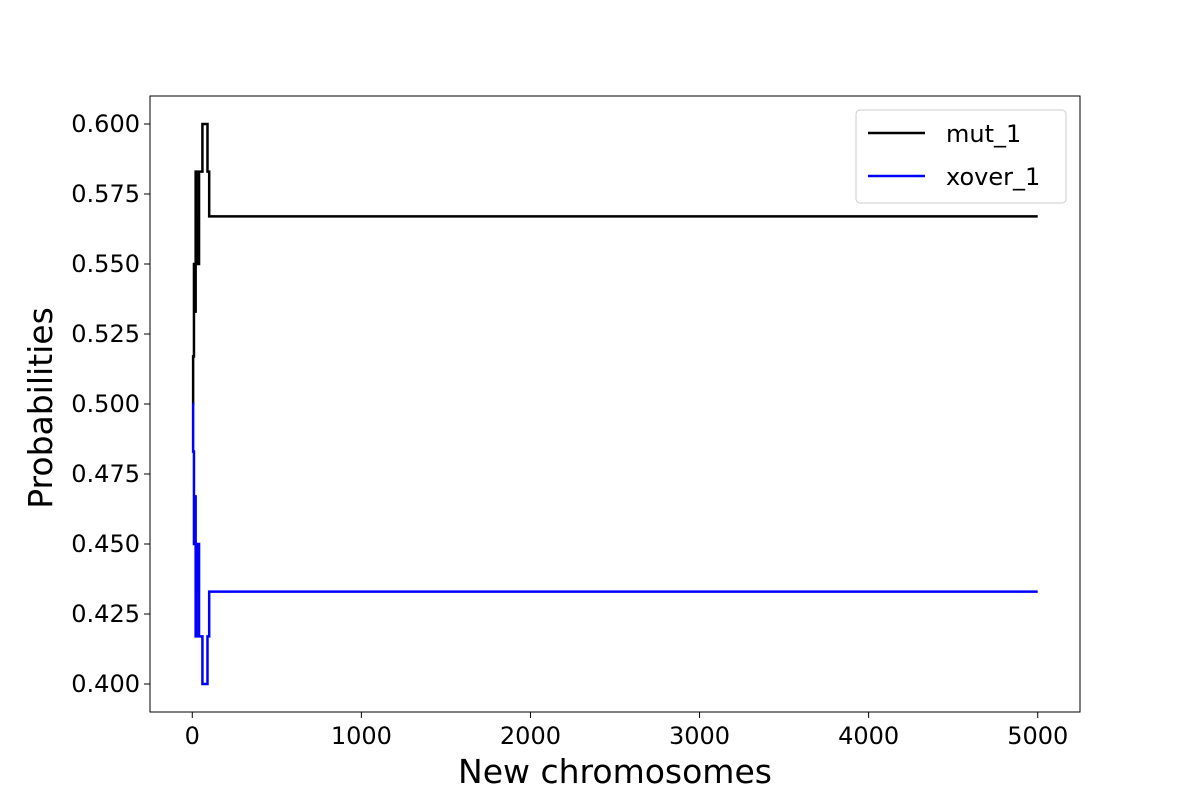 The width and height of the screenshot is (1200, 800). What do you see at coordinates (105, 544) in the screenshot?
I see `y-tick-label: 0.450` at bounding box center [105, 544].